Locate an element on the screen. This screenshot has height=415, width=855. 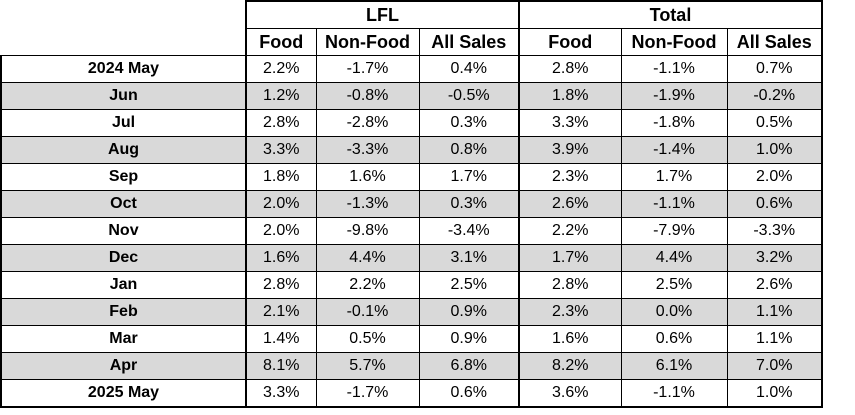
row-label: 2024 May is located at coordinates (123, 69).